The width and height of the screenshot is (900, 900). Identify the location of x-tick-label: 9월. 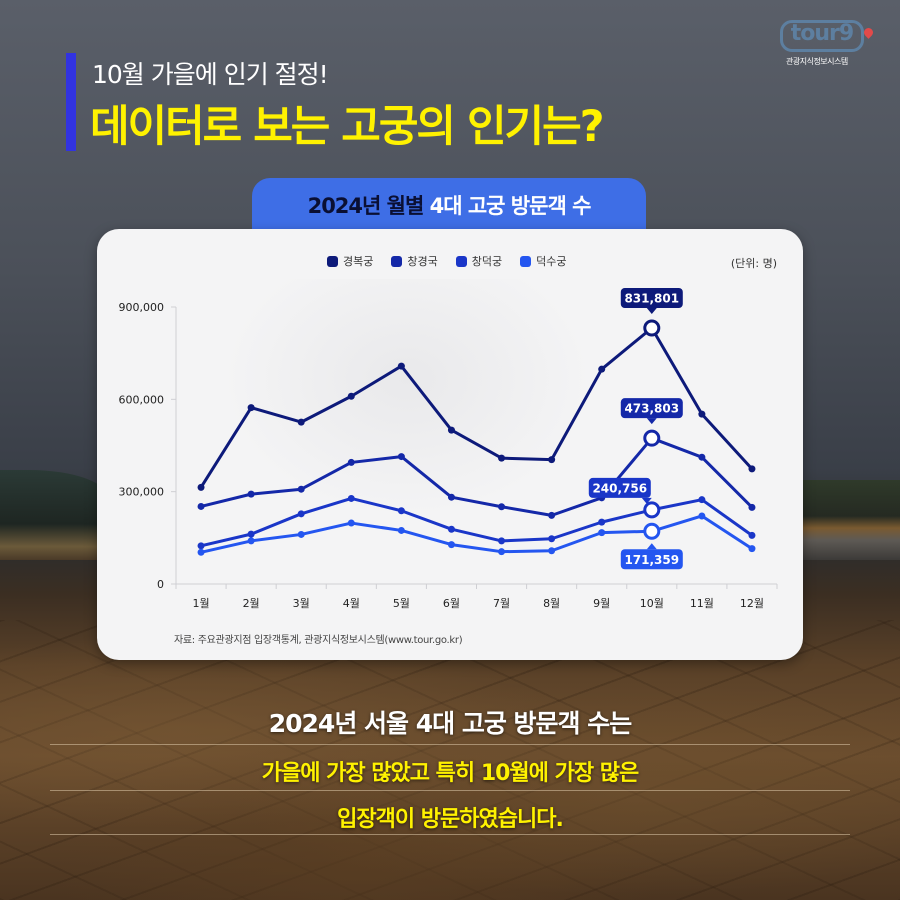
(601, 603).